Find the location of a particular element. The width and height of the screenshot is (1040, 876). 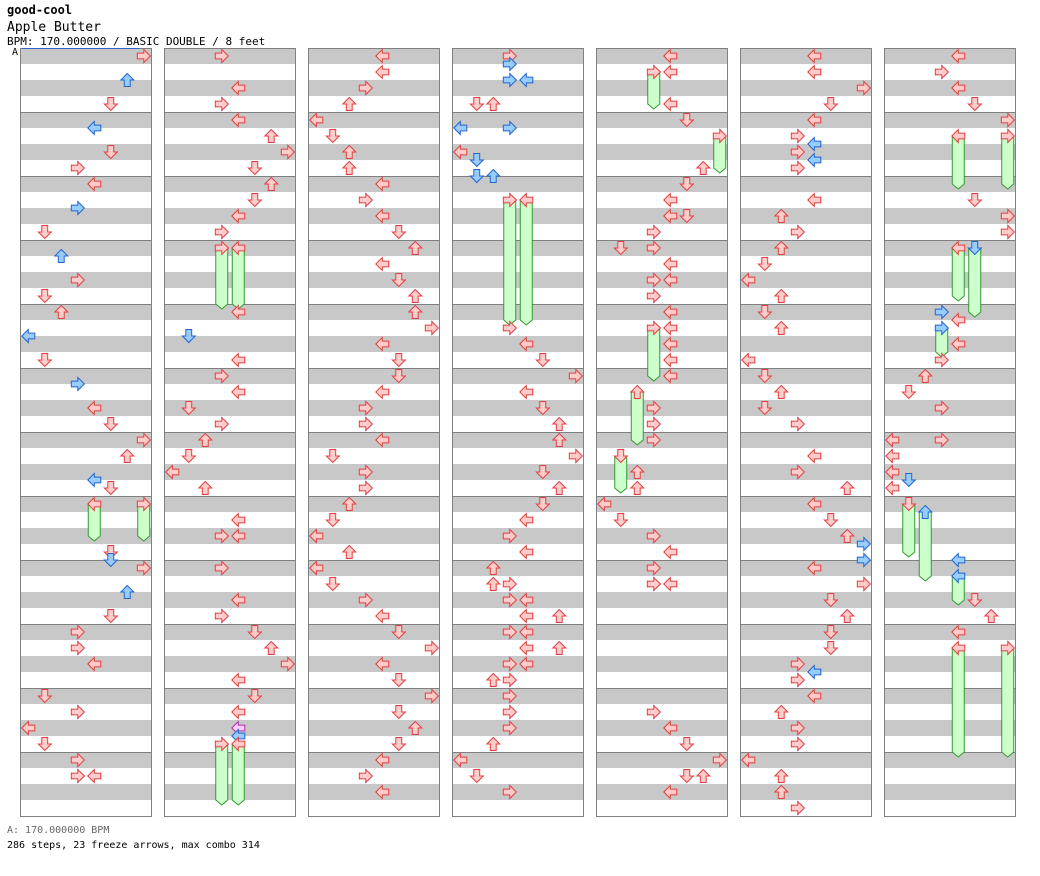

section-marker: A is located at coordinates (15, 52).